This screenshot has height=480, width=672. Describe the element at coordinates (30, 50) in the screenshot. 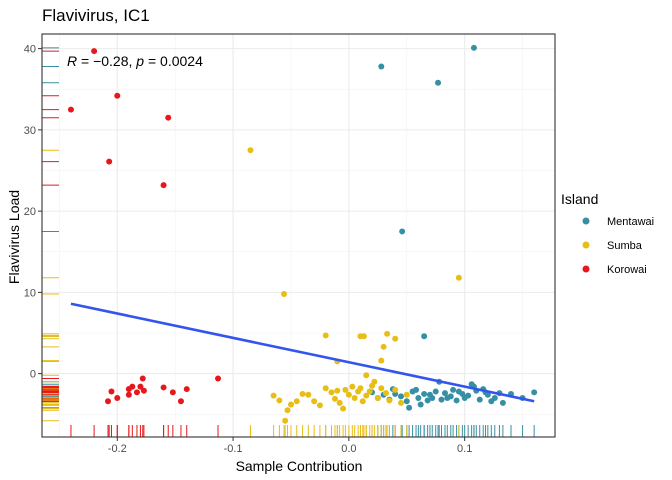

I see `y-tick-label: 40` at that location.